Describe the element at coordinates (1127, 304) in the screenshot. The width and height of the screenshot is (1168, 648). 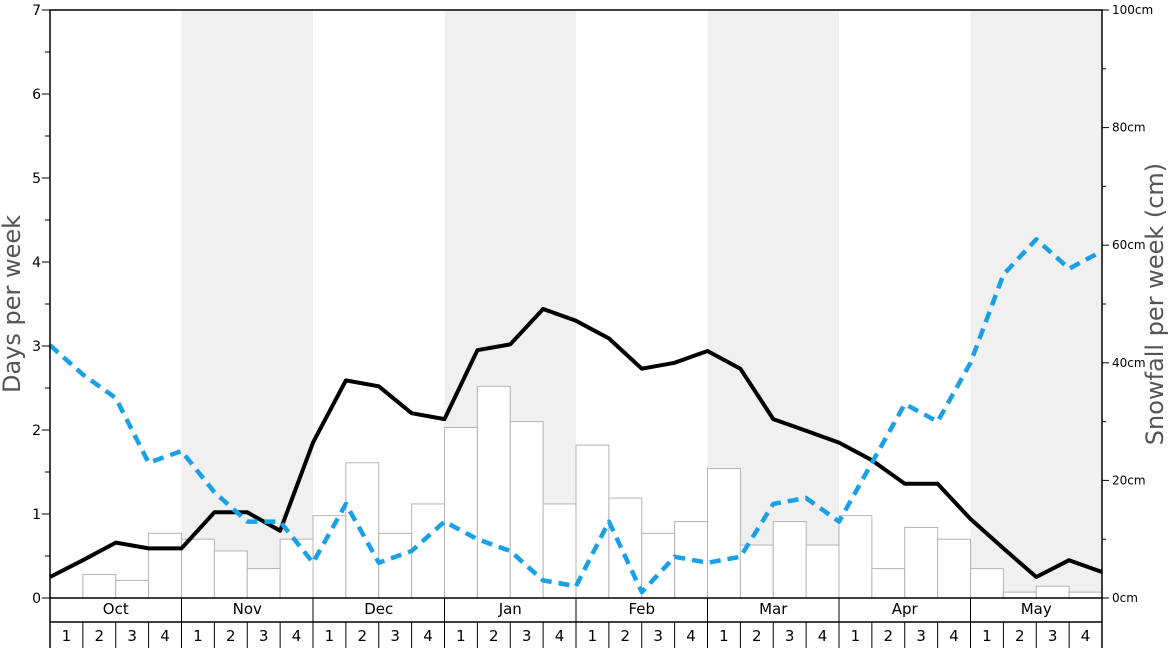
I see `right-axis: 0cm 20cm 40cm 60cm 80cm 100cm` at that location.